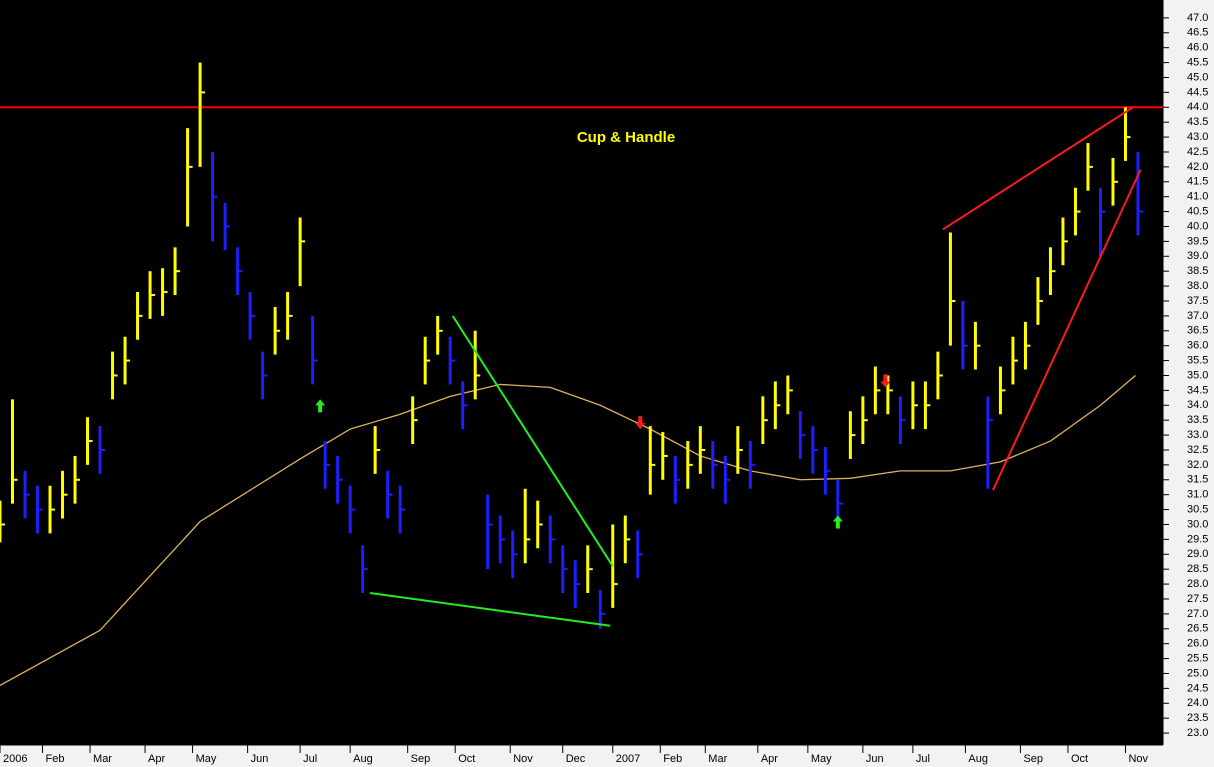  I want to click on y-tick-label: 24.5, so click(1197, 688).